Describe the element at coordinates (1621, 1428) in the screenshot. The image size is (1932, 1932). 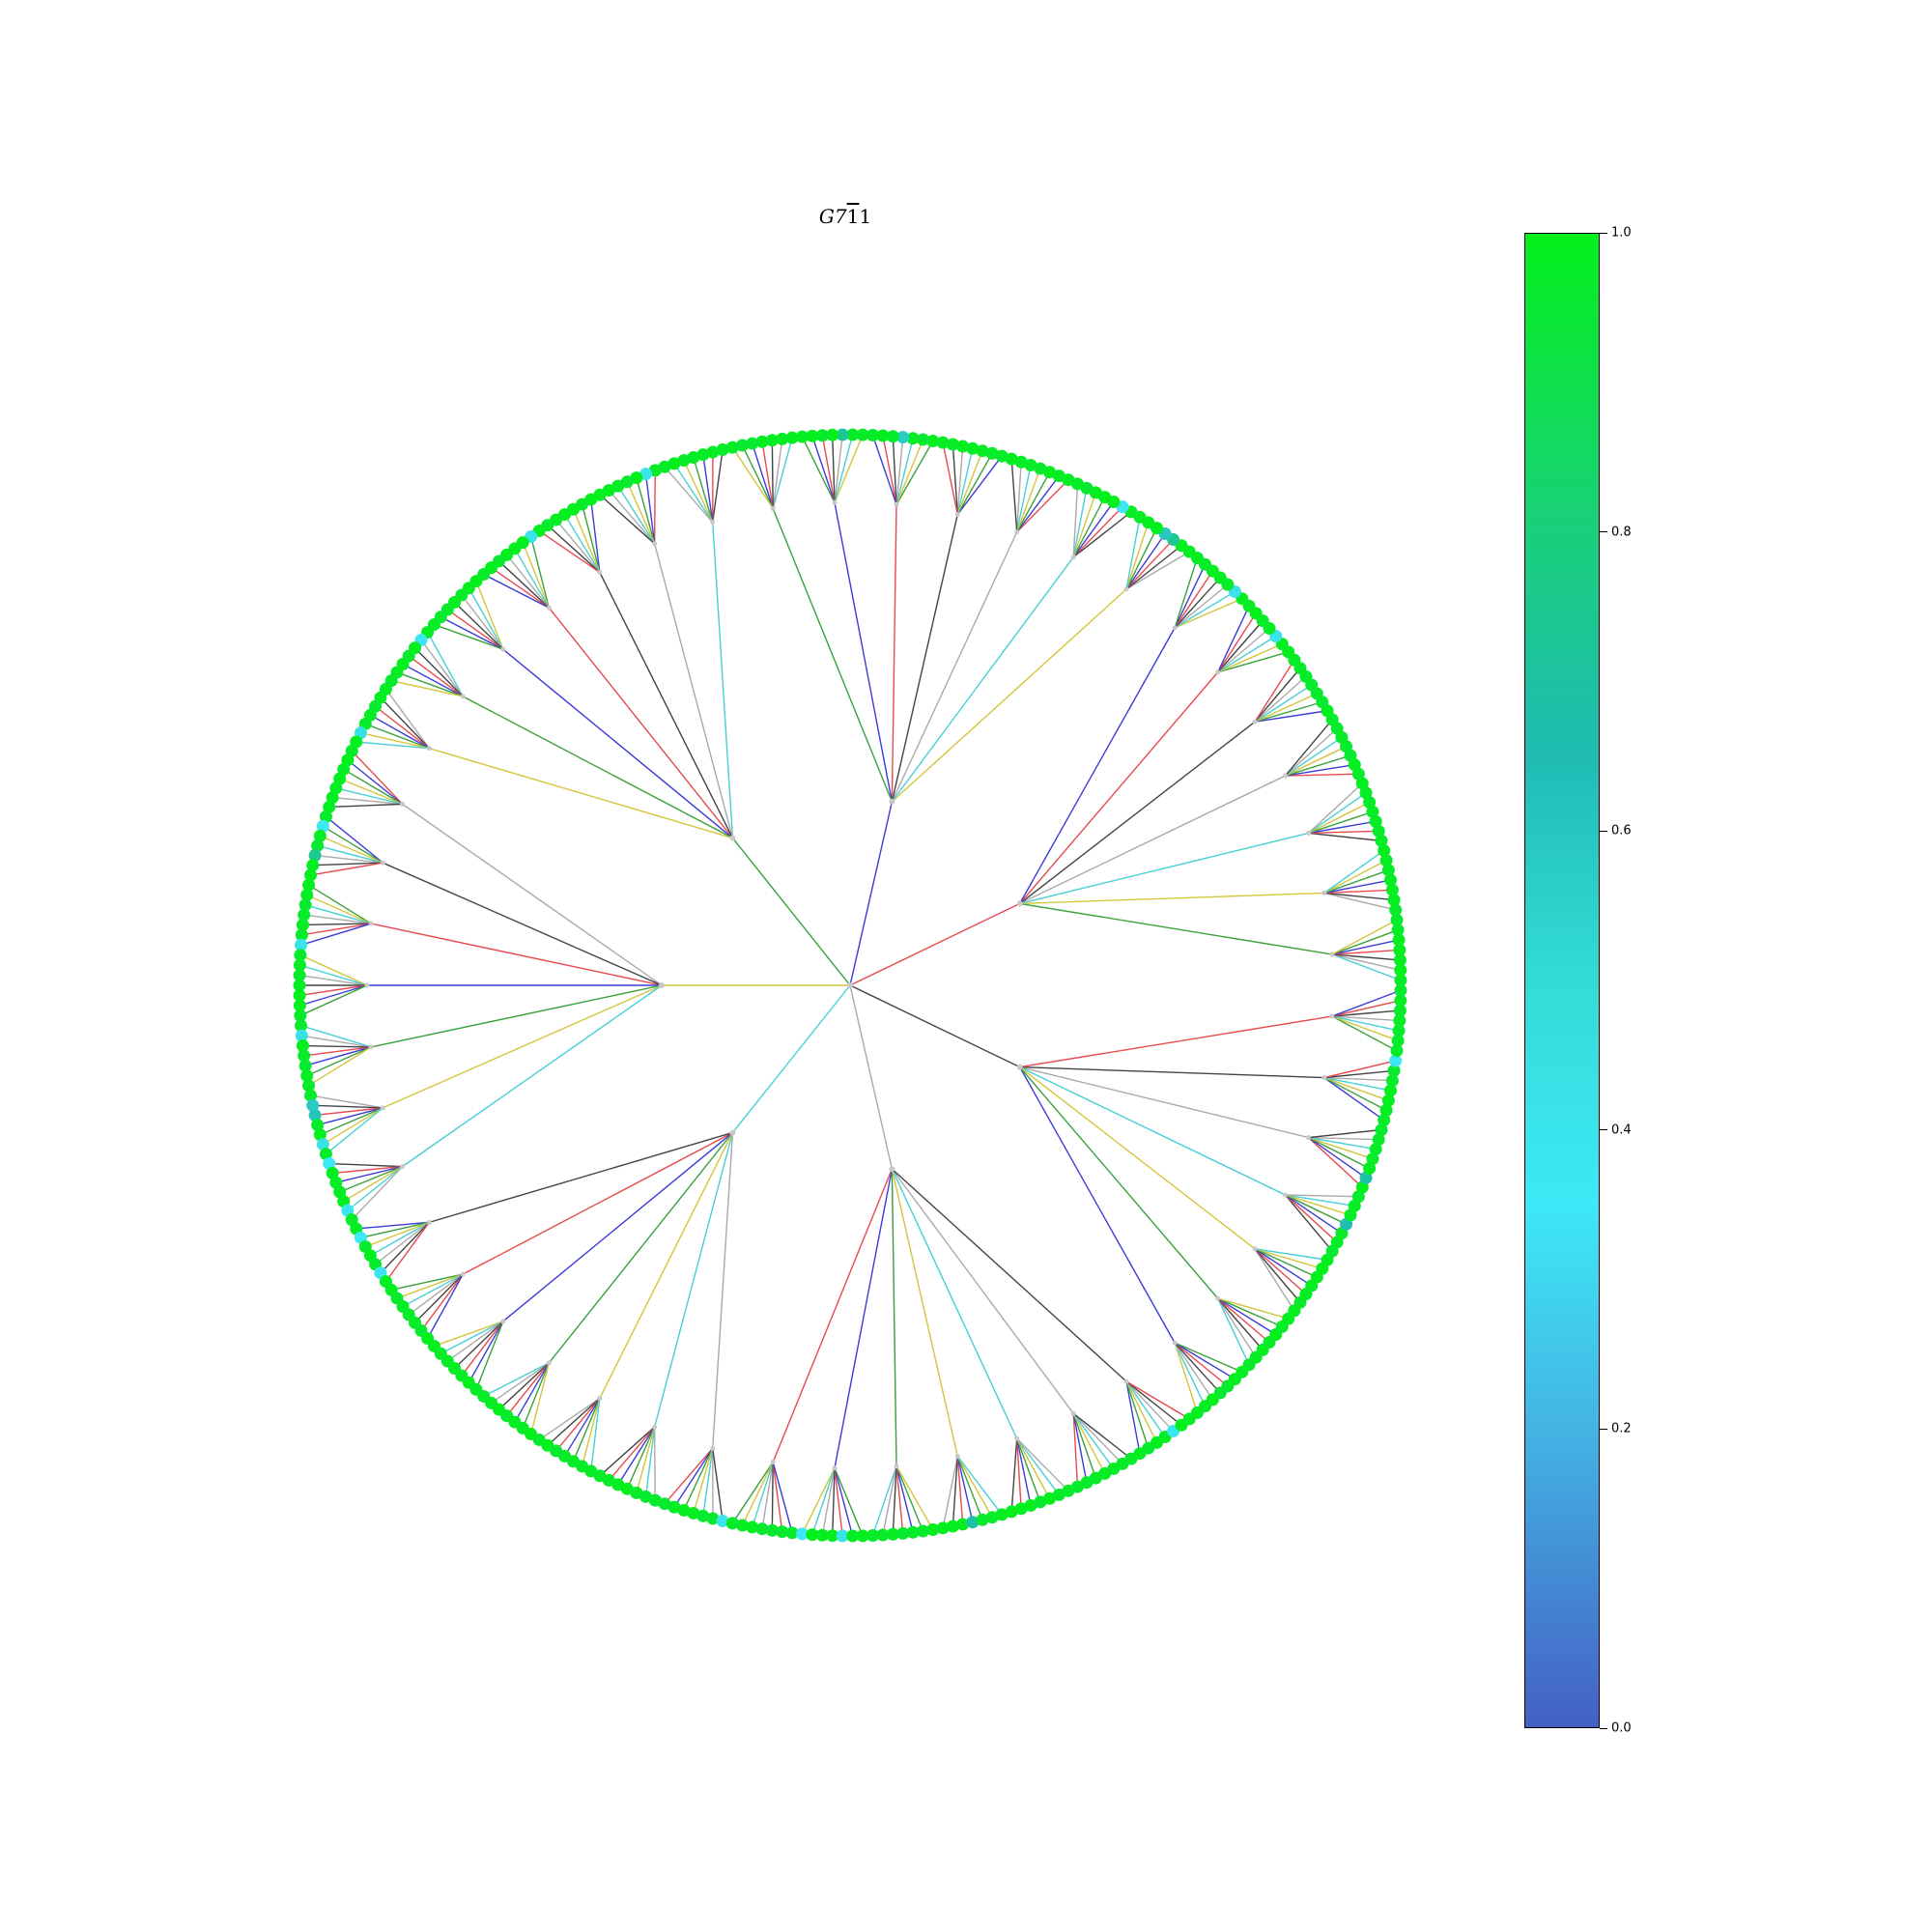
I see `colorbar-tick-label: 0.2` at that location.